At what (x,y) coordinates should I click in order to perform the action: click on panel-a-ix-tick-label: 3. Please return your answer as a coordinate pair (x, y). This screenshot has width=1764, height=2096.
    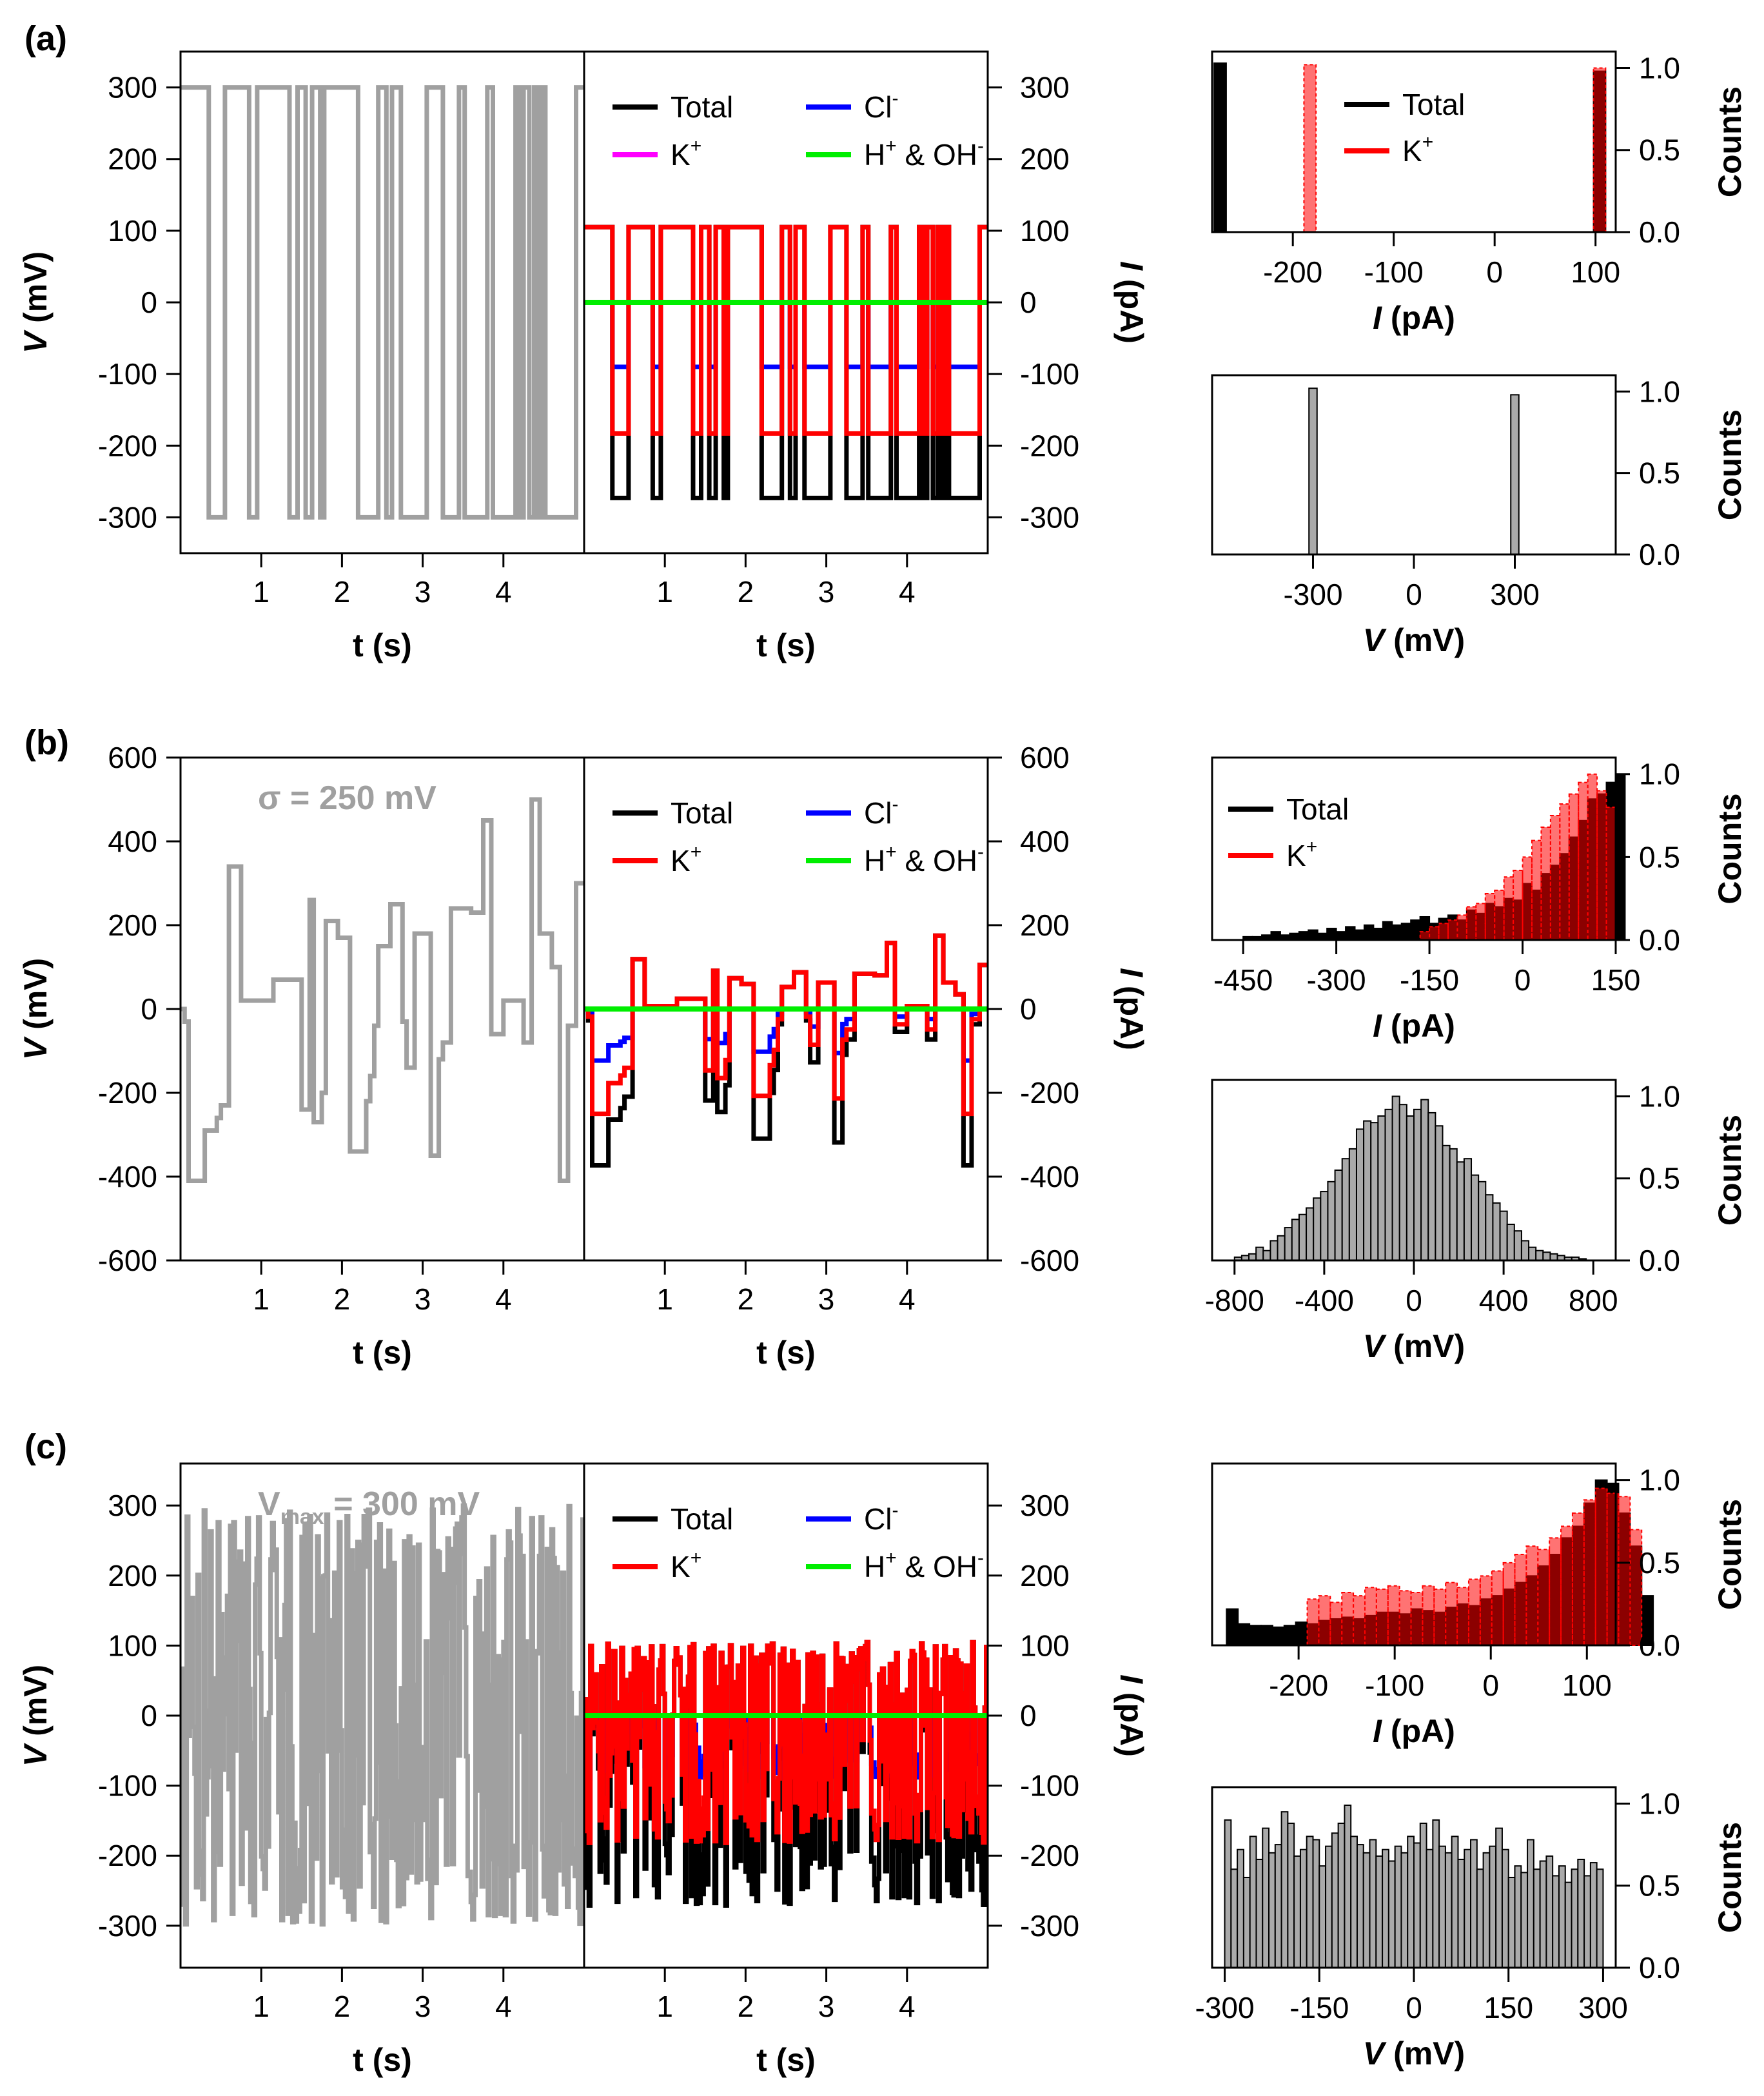
    Looking at the image, I should click on (826, 592).